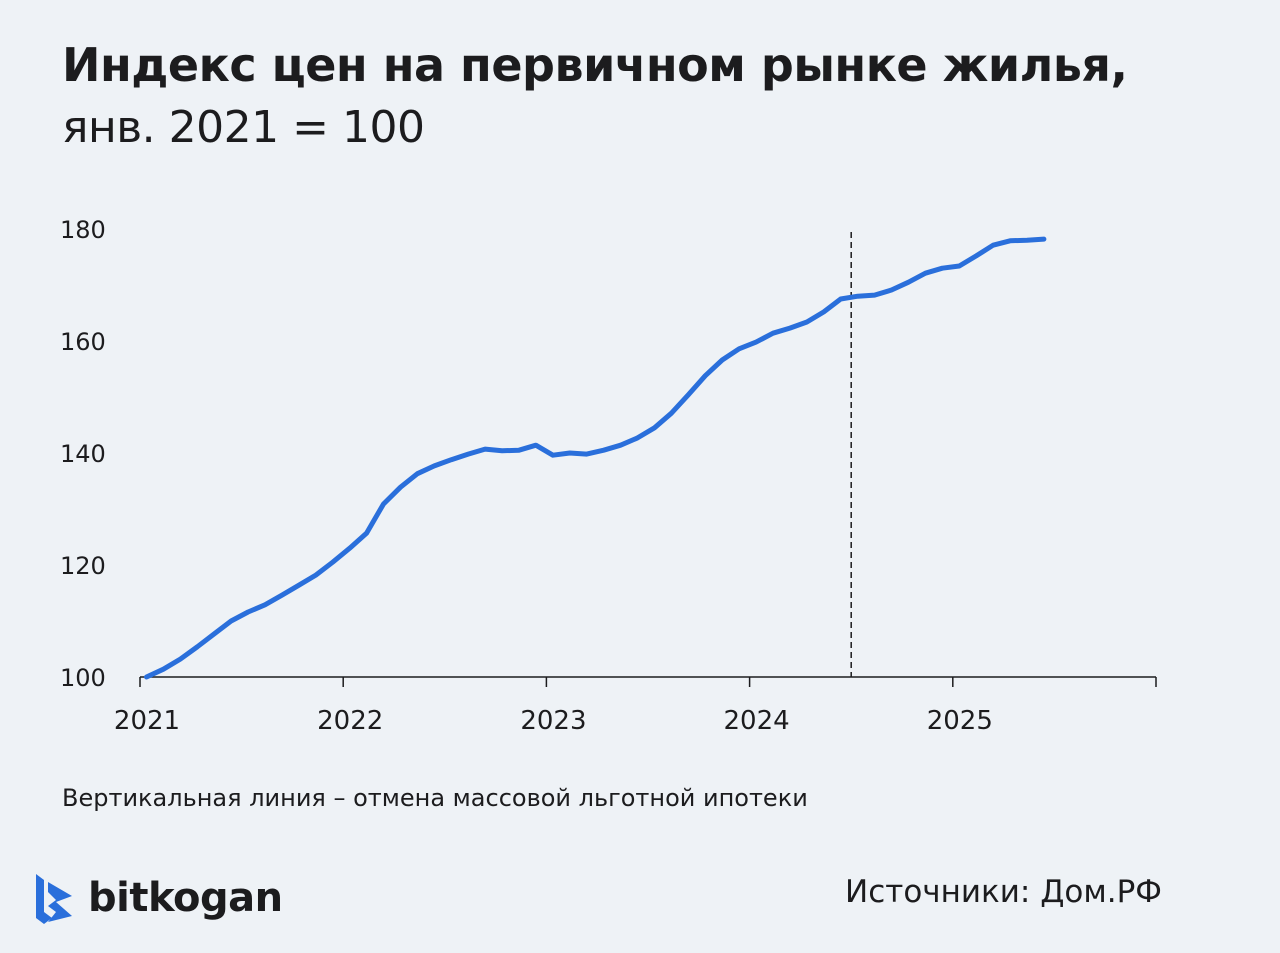 The height and width of the screenshot is (953, 1280). I want to click on source-text: Источники: Дом.РФ, so click(1003, 892).